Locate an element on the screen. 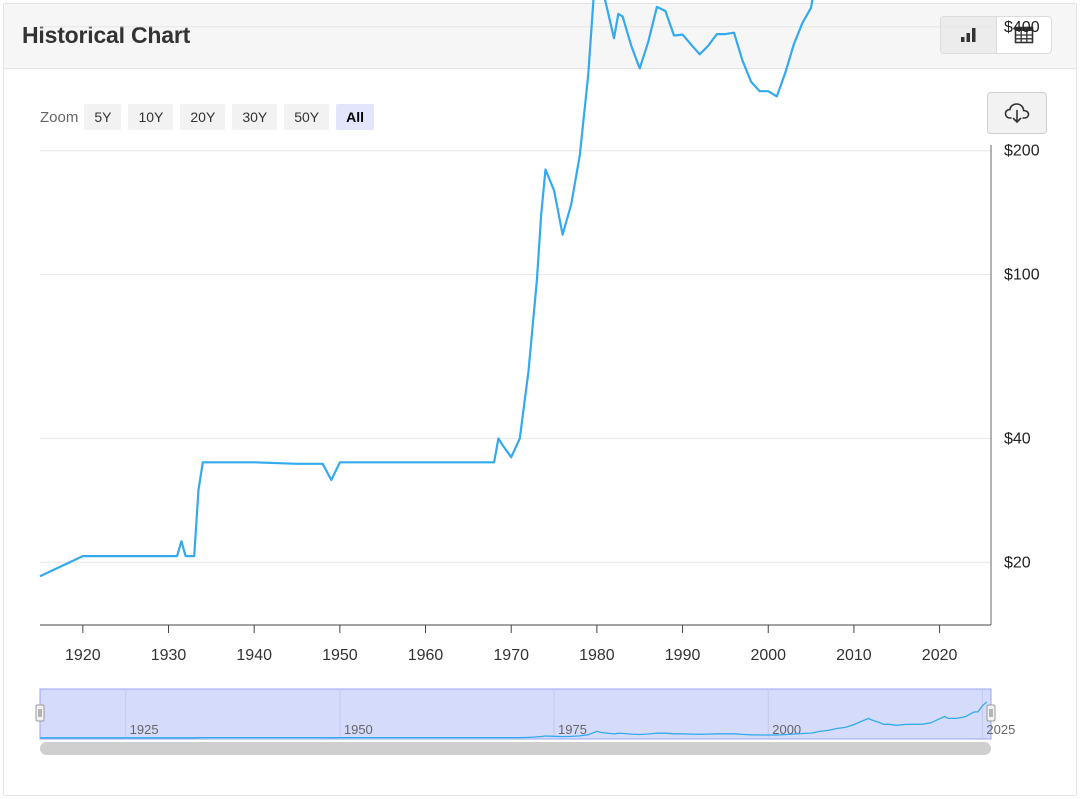 This screenshot has height=799, width=1080. navigator-left-handle is located at coordinates (40, 713).